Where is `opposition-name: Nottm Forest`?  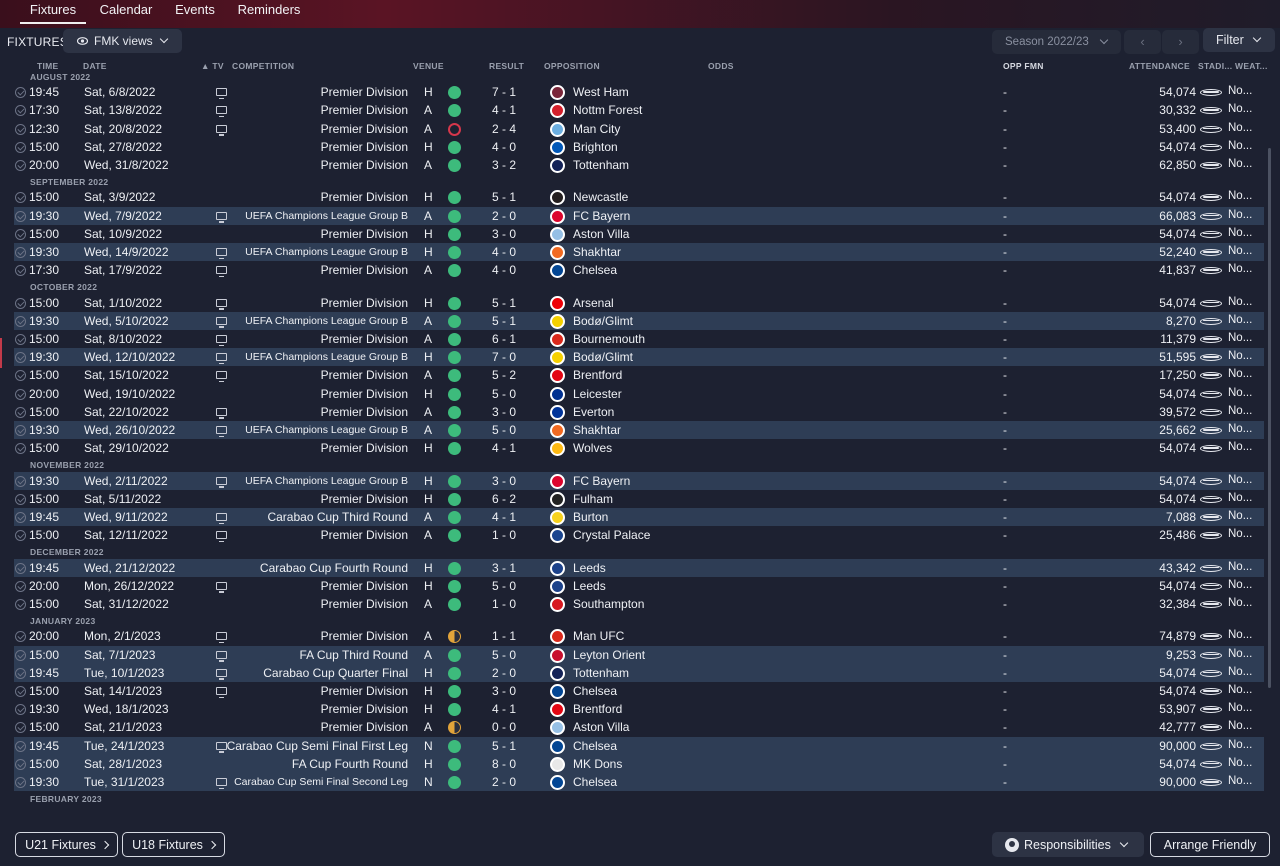 opposition-name: Nottm Forest is located at coordinates (608, 110).